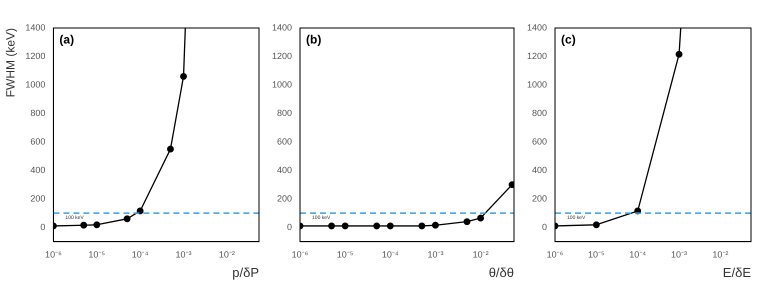 This screenshot has width=771, height=285. I want to click on annotation: (c), so click(568, 39).